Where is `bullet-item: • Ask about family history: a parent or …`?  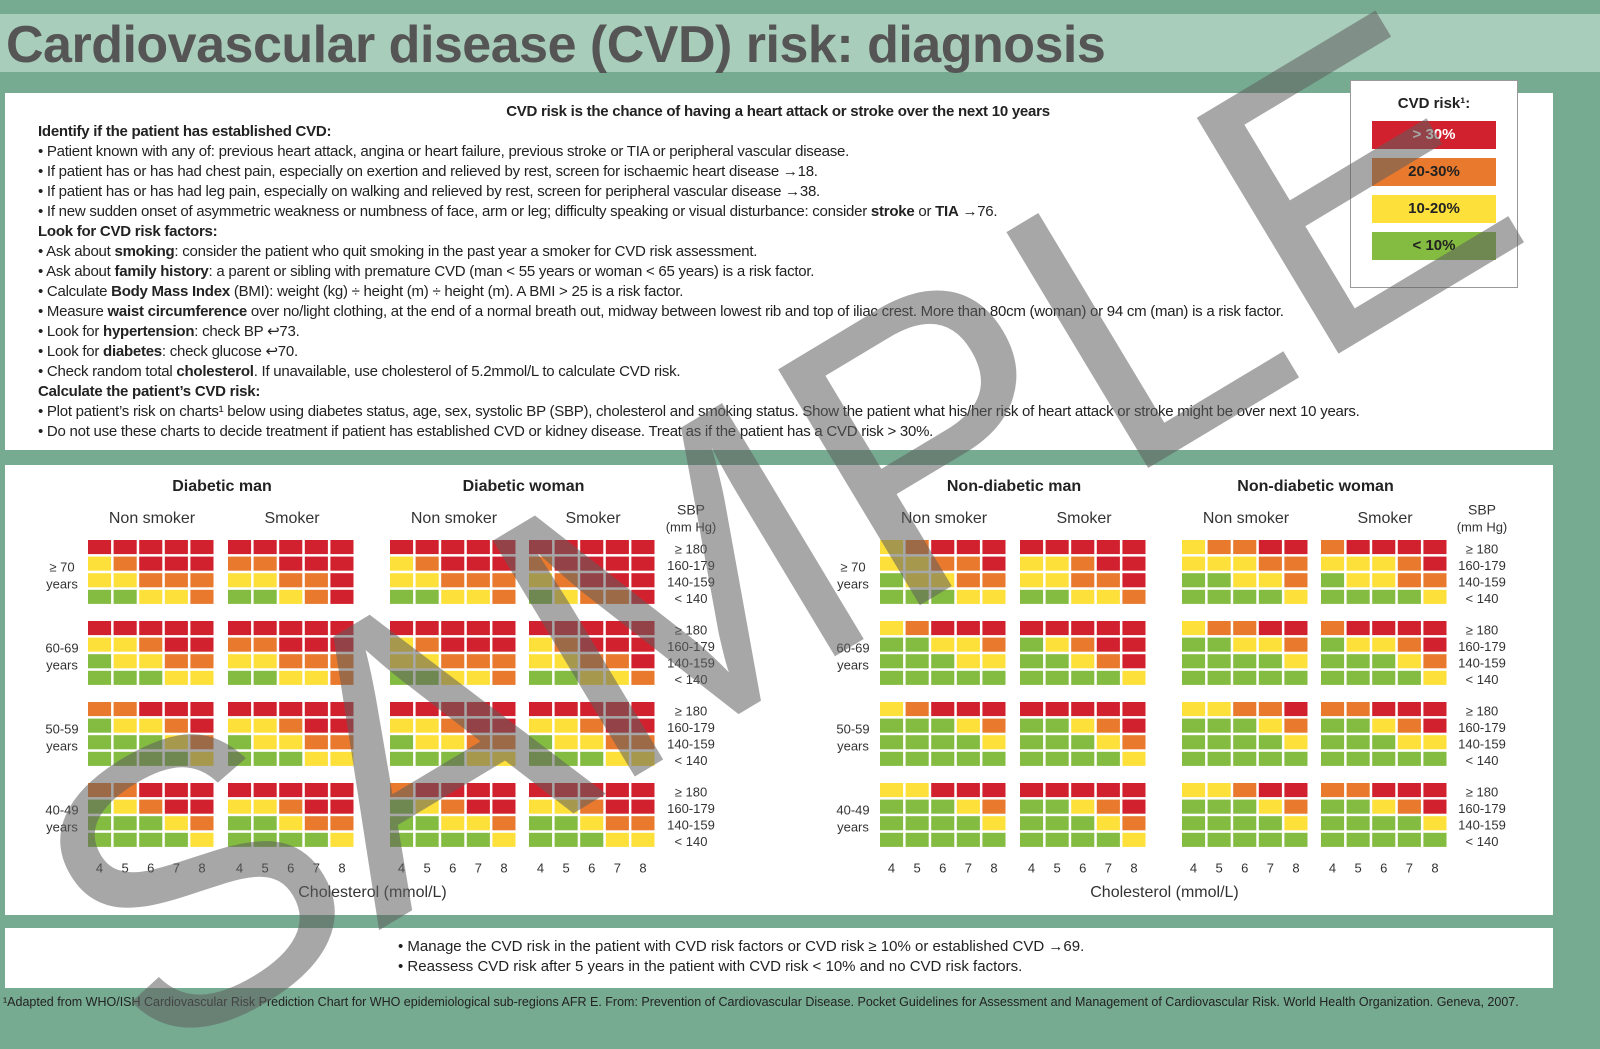
bullet-item: • Ask about family history: a parent or … is located at coordinates (426, 271).